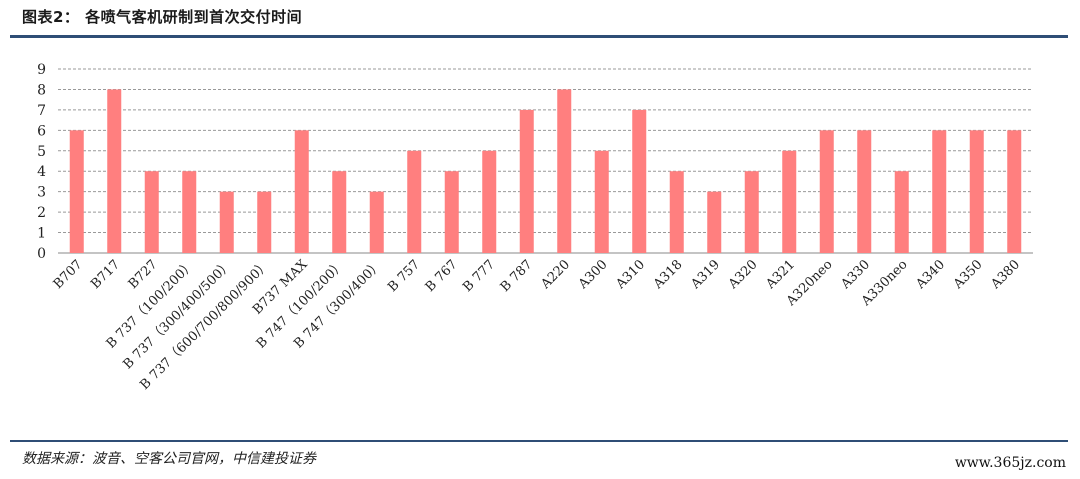 The image size is (1080, 479). What do you see at coordinates (667, 274) in the screenshot?
I see `x-tick-label: A318` at bounding box center [667, 274].